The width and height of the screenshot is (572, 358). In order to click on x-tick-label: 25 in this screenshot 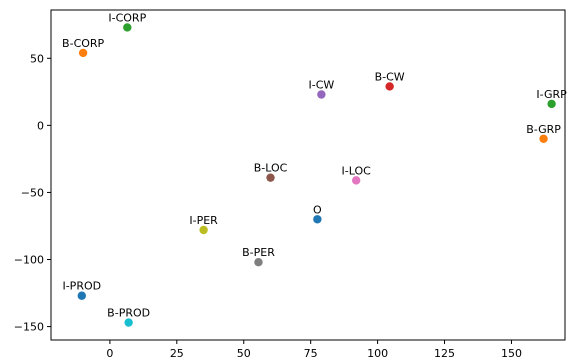, I will do `click(177, 352)`.